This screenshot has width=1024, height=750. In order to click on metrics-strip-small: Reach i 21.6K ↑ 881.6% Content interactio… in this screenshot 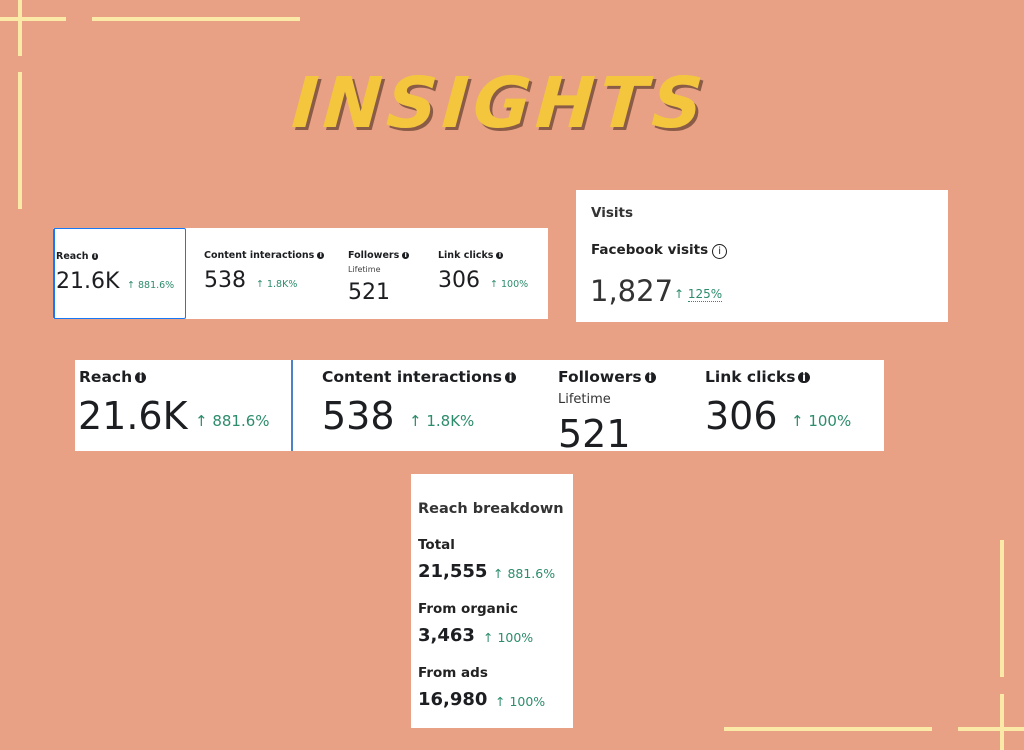, I will do `click(300, 273)`.